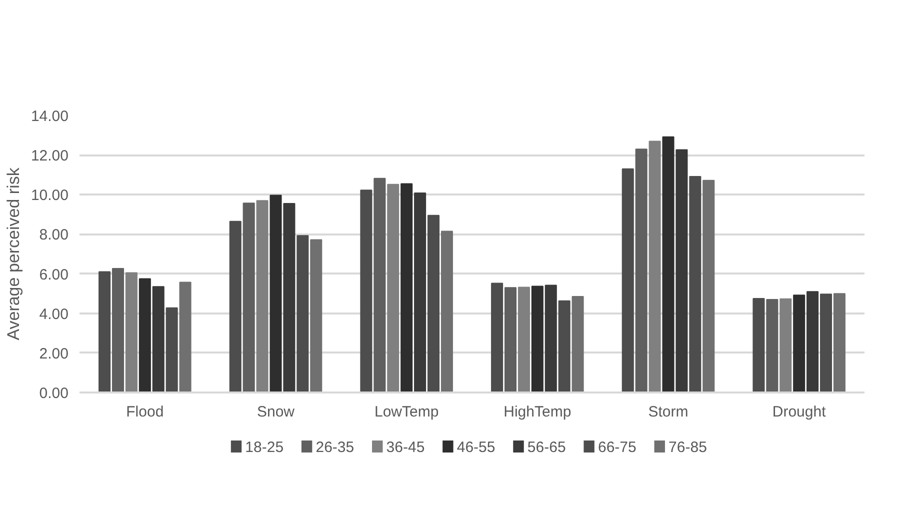  I want to click on y-axis-title: Average perceived risk, so click(13, 253).